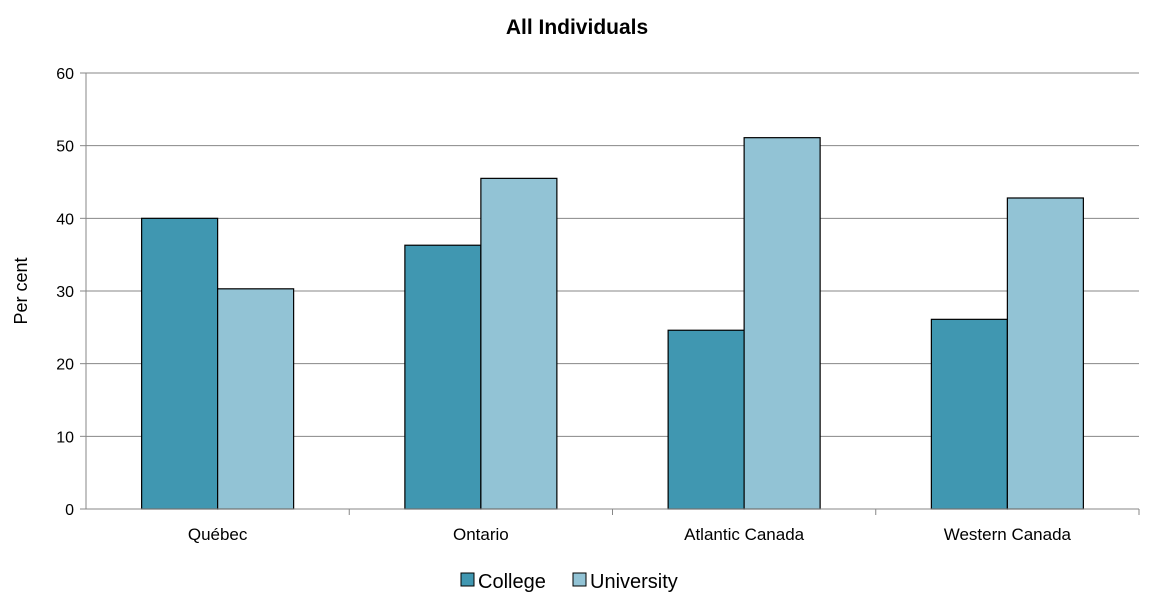 Image resolution: width=1155 pixels, height=597 pixels. What do you see at coordinates (634, 582) in the screenshot?
I see `legend-label-university: University` at bounding box center [634, 582].